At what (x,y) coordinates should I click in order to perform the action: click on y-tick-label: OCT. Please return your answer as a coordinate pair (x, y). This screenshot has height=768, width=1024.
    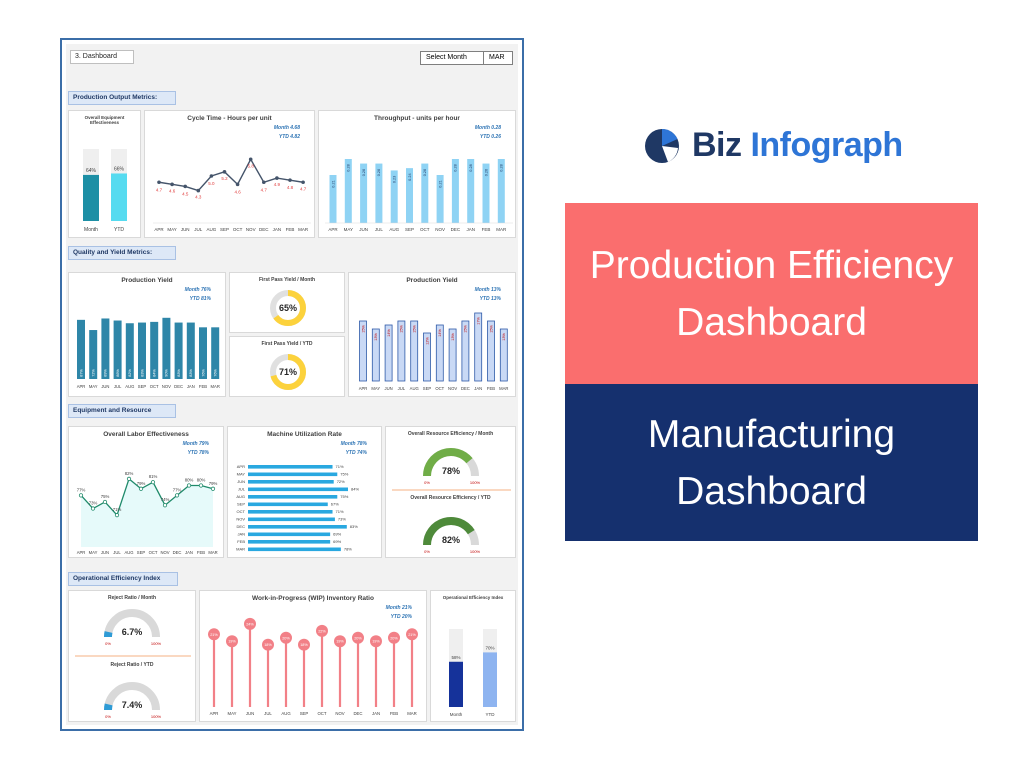
    Looking at the image, I should click on (241, 511).